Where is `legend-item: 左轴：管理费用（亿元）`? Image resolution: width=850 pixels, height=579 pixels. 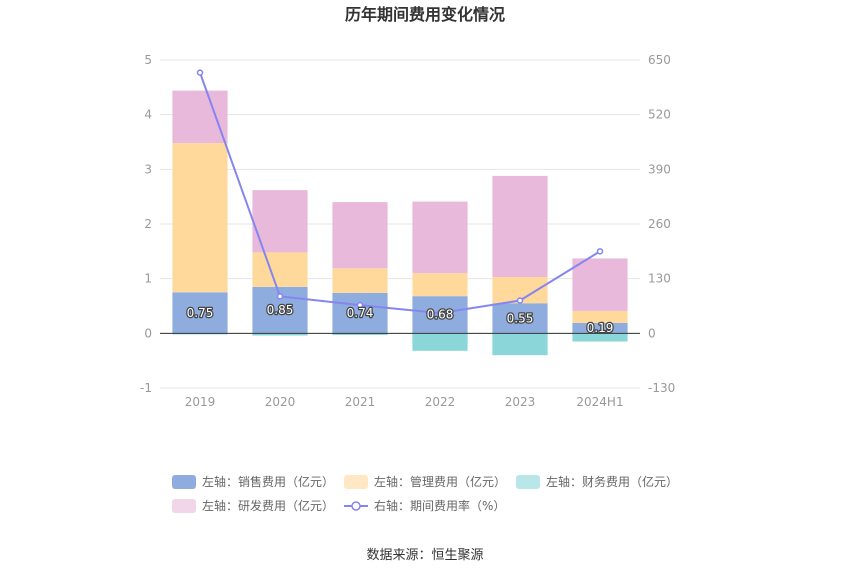
legend-item: 左轴：管理费用（亿元） is located at coordinates (425, 481).